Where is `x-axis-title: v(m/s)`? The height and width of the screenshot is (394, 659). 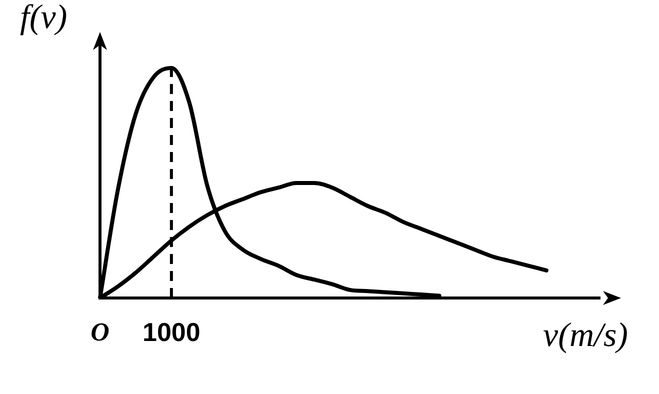
x-axis-title: v(m/s) is located at coordinates (585, 335).